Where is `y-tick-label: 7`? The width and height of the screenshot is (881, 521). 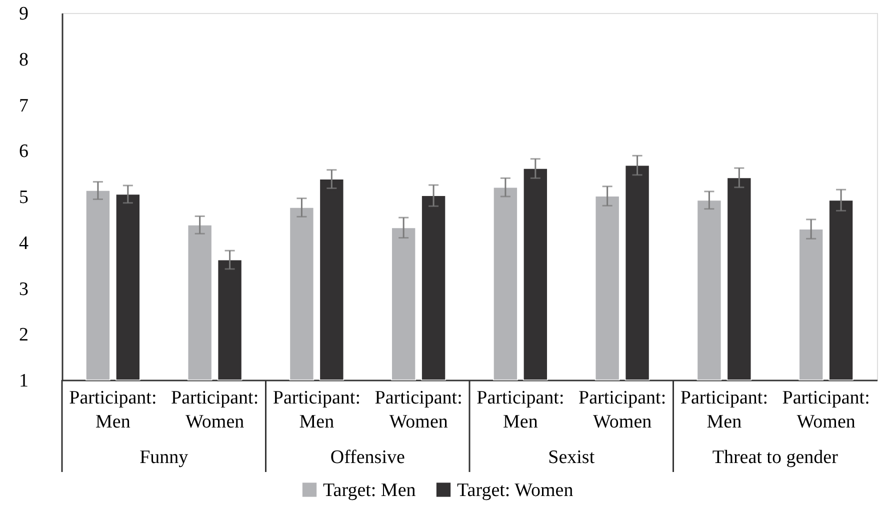
y-tick-label: 7 is located at coordinates (23, 105).